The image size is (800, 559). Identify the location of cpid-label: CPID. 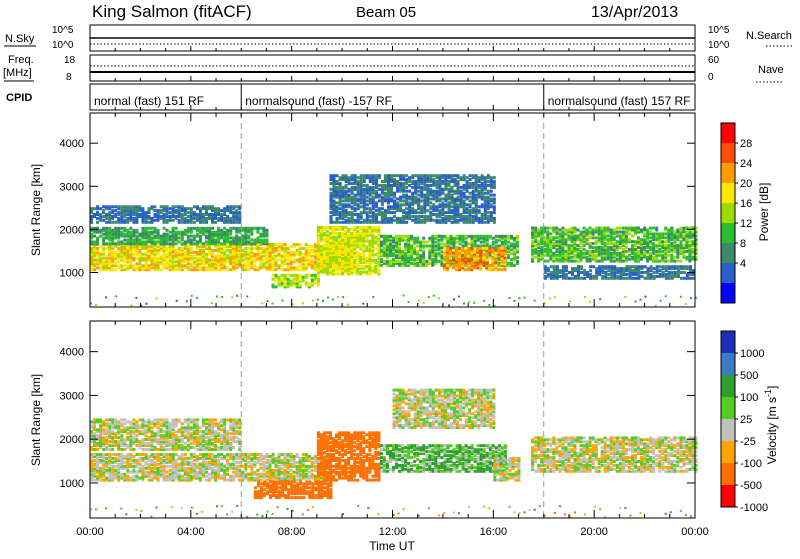
(19, 98).